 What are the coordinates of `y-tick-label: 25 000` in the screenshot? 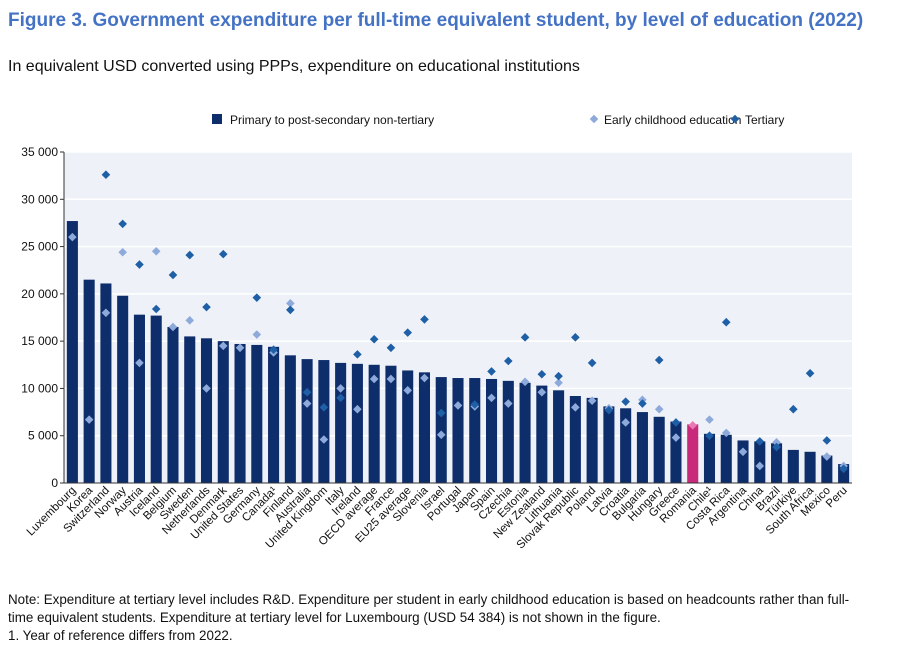 It's located at (39, 247).